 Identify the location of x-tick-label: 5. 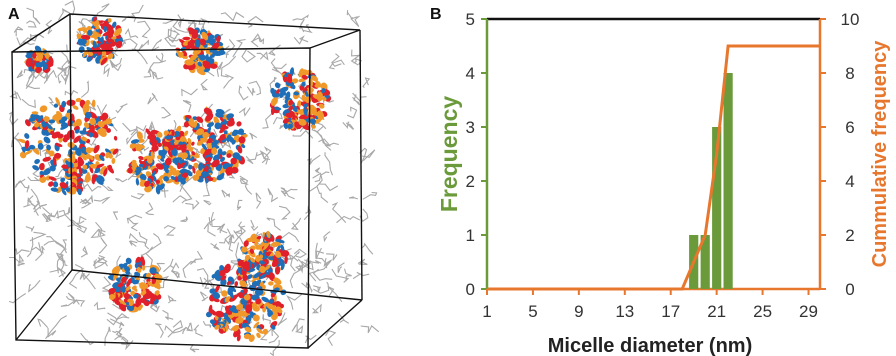
(532, 311).